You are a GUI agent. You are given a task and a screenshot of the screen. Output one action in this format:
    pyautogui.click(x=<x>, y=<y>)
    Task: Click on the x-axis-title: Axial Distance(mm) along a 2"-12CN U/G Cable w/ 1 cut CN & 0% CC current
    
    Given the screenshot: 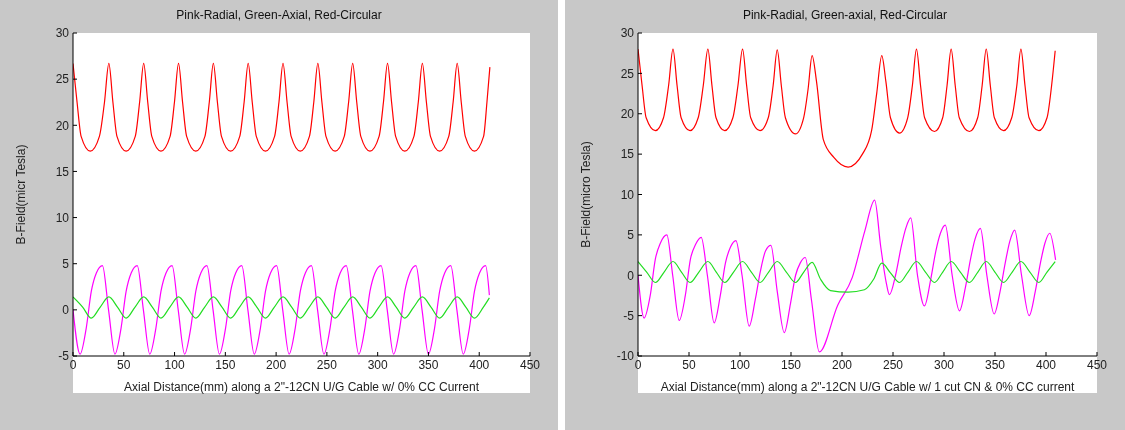 What is the action you would take?
    pyautogui.click(x=868, y=387)
    